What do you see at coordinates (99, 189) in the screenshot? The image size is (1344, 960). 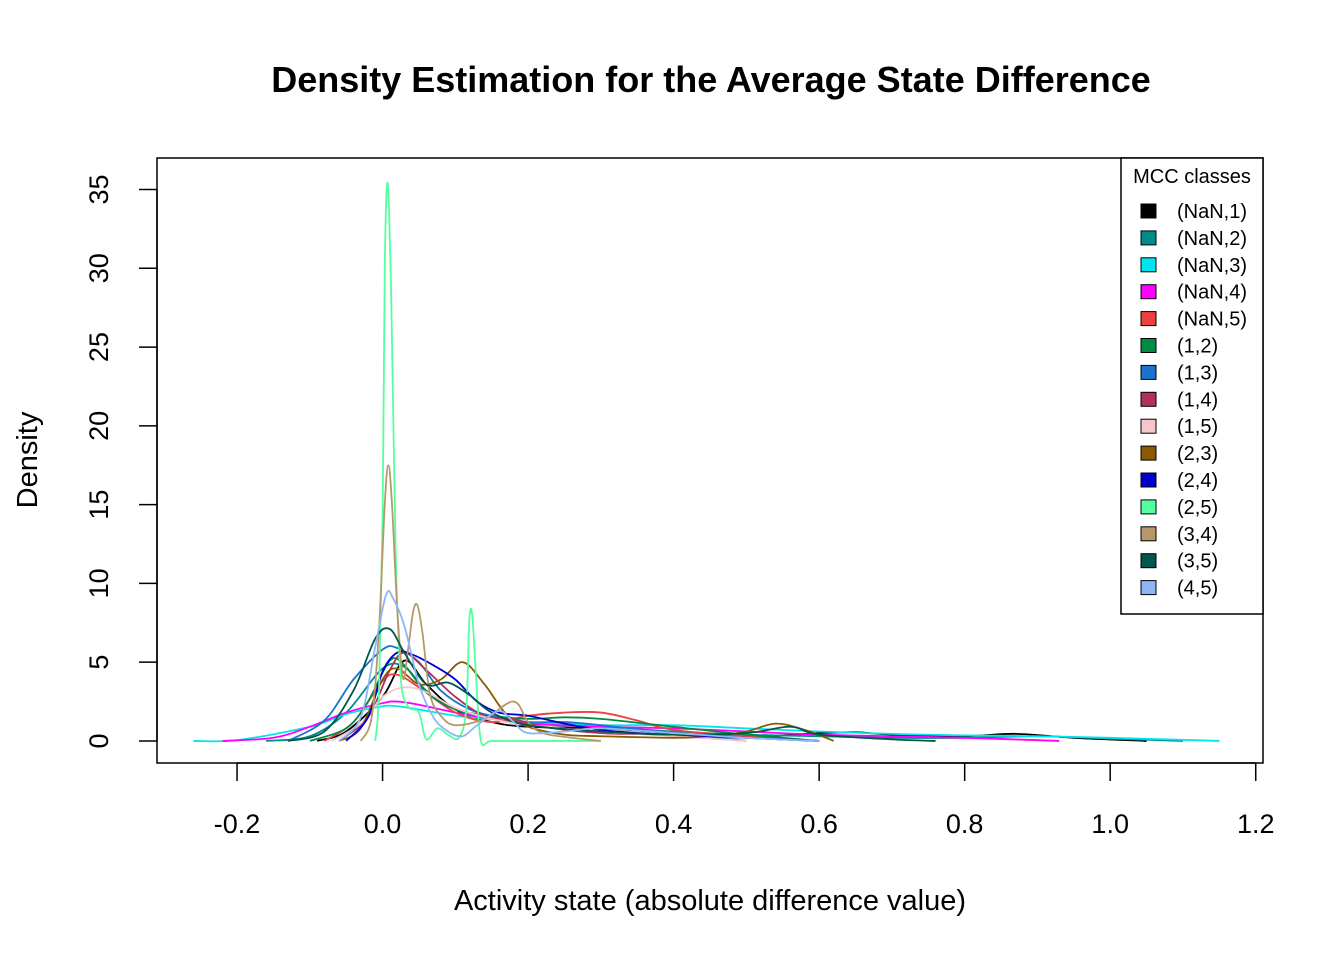 I see `y-tick-label: 35` at bounding box center [99, 189].